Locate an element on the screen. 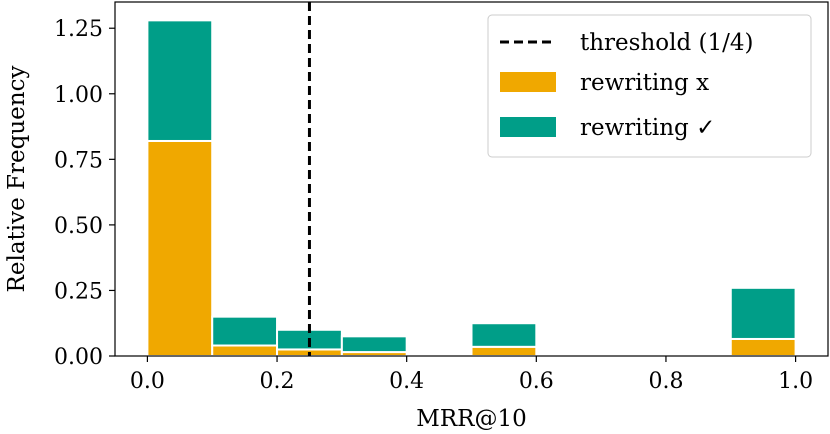 This screenshot has height=434, width=830. y-tick-label: 0.75 is located at coordinates (78, 160).